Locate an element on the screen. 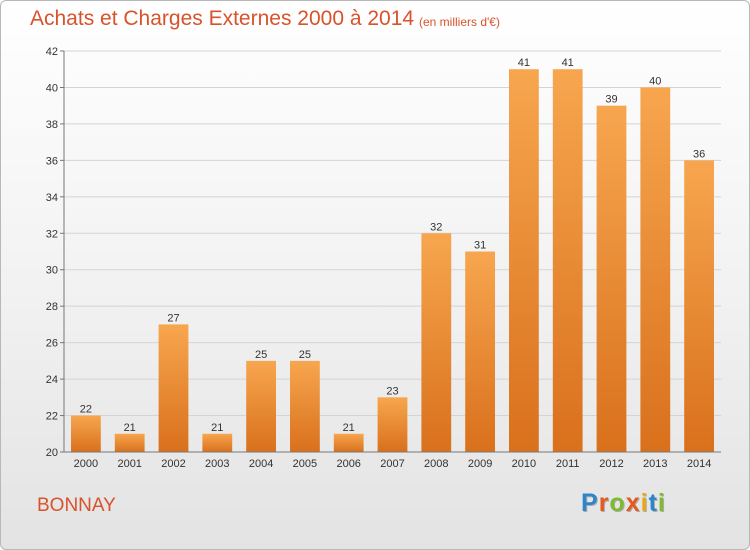 The height and width of the screenshot is (550, 750). x-tick-label: 2001 is located at coordinates (129, 464).